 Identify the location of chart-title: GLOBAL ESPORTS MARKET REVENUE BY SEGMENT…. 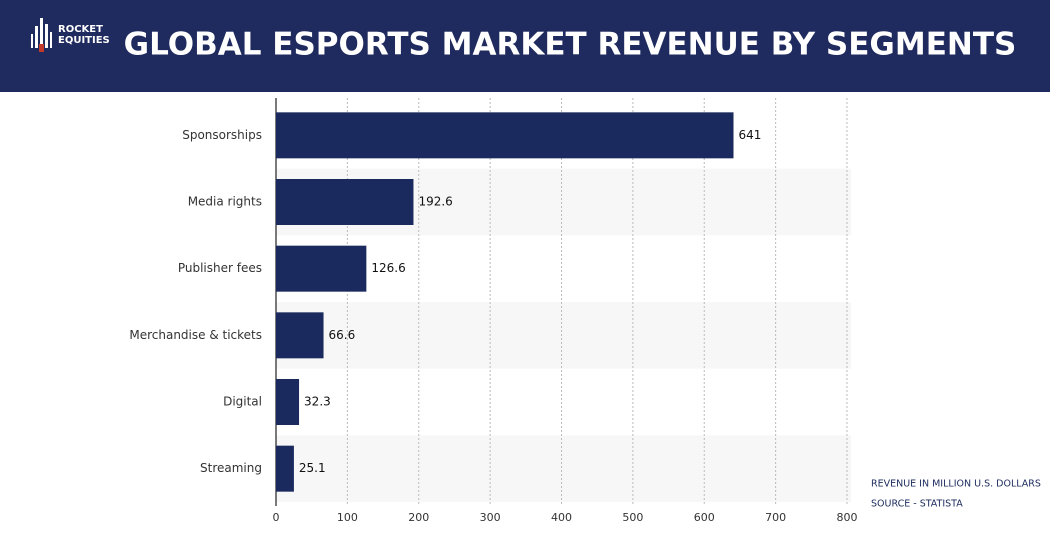
(570, 45).